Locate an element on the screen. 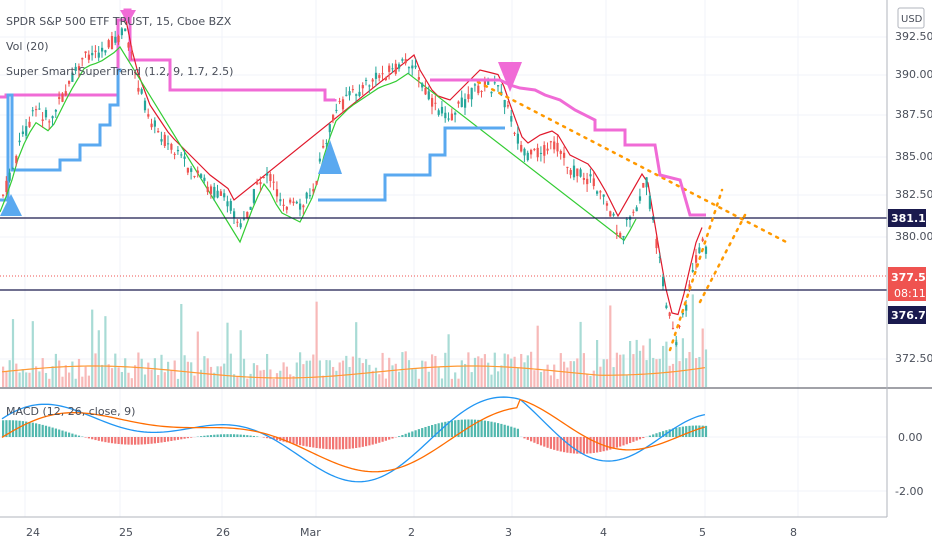 The height and width of the screenshot is (550, 932). symbol-title: SPDR S&P 500 ETF TRUST, 15, Cboe BZX is located at coordinates (119, 21).